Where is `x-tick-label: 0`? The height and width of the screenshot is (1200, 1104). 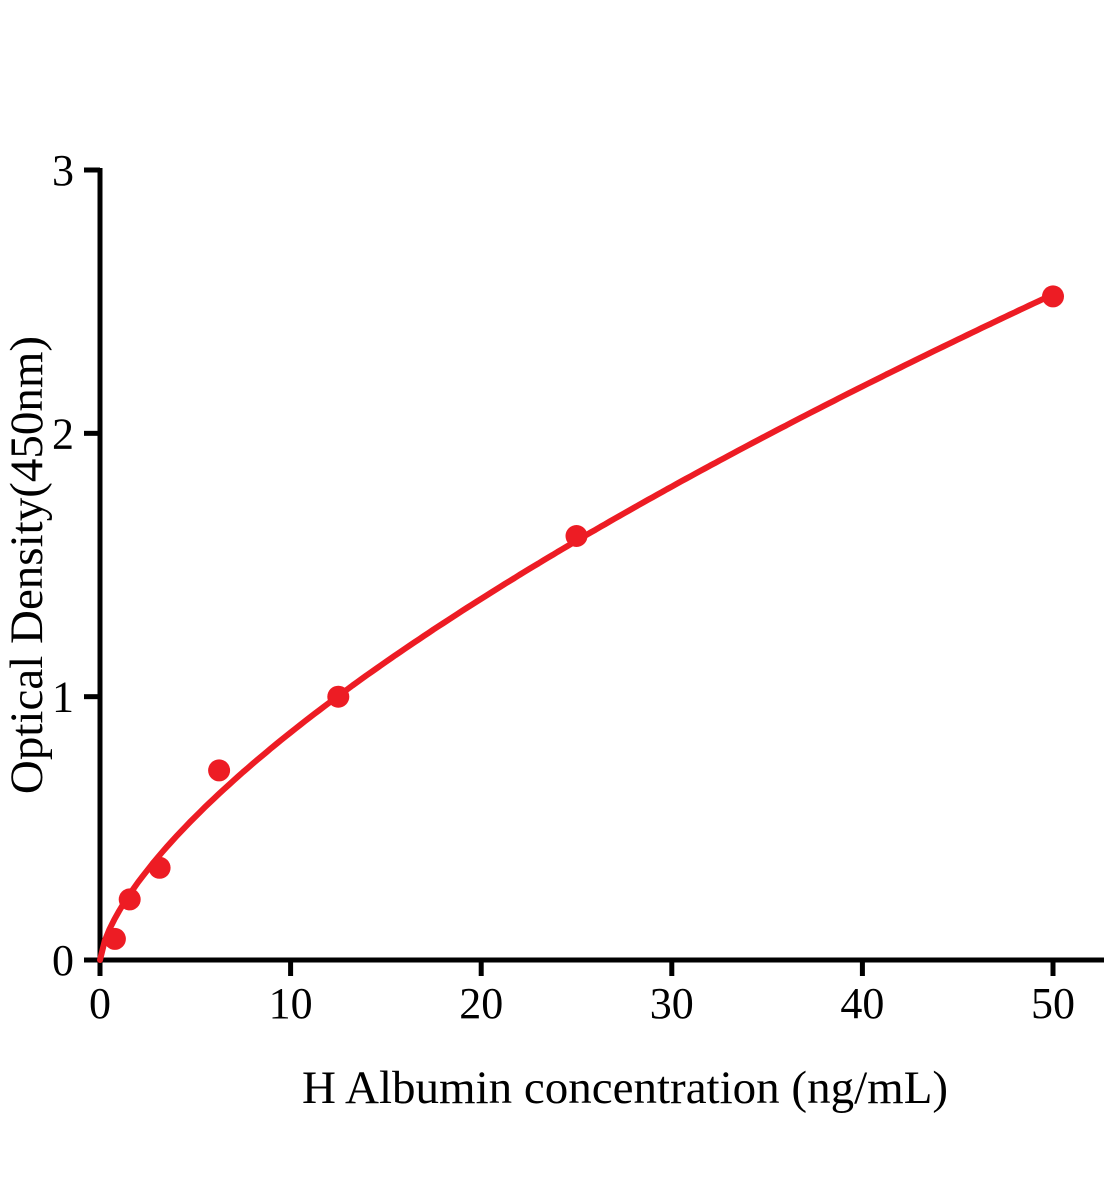 x-tick-label: 0 is located at coordinates (100, 1003).